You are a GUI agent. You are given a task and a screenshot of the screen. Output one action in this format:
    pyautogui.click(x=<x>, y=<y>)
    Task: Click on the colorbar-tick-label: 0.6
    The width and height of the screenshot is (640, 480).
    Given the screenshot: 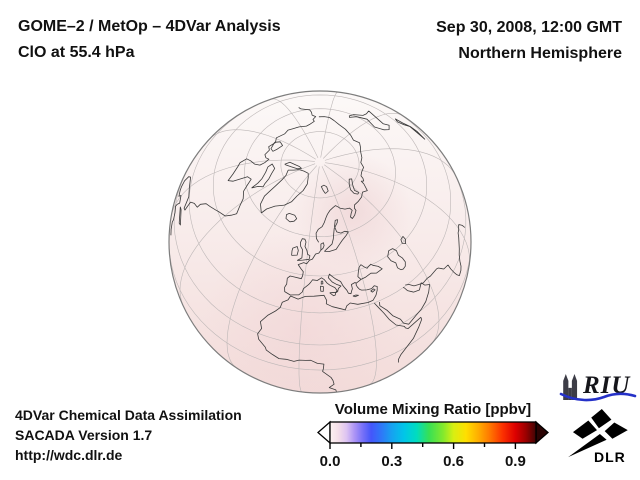 What is the action you would take?
    pyautogui.click(x=453, y=461)
    